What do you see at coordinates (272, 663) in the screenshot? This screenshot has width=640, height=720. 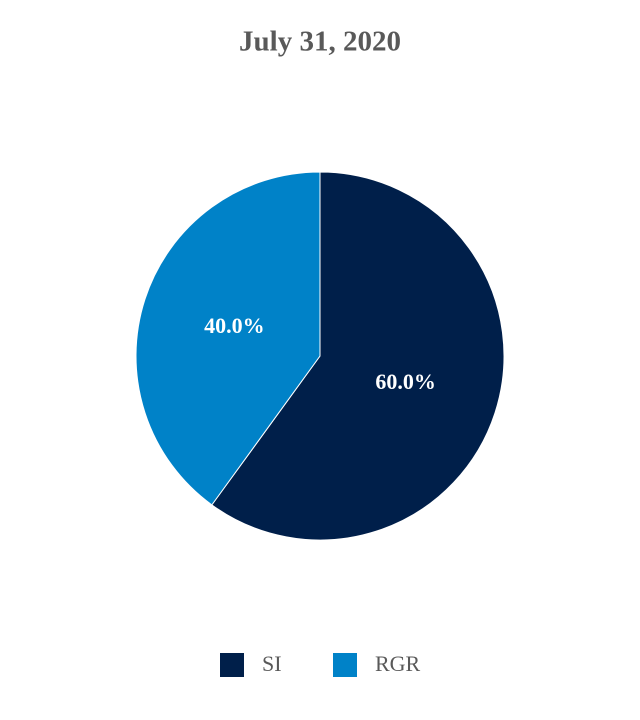 I see `legend-label: SI` at bounding box center [272, 663].